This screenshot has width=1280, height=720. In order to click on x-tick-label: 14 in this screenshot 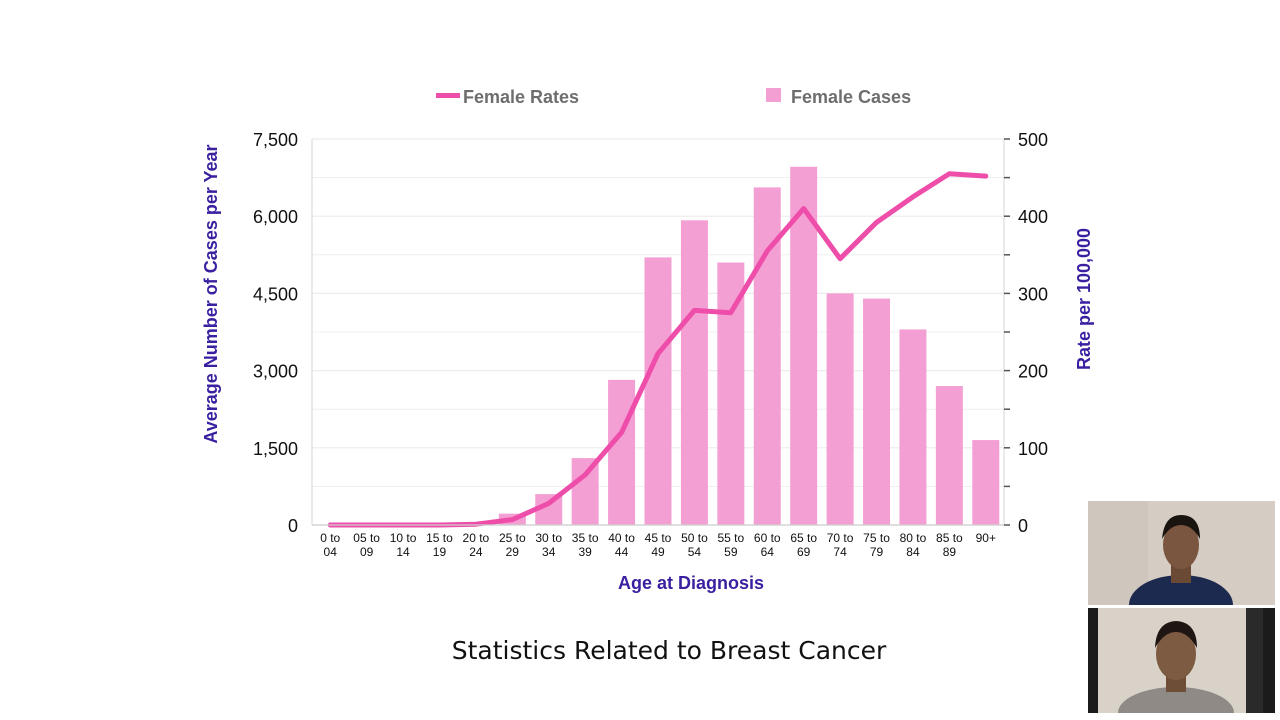, I will do `click(403, 552)`.